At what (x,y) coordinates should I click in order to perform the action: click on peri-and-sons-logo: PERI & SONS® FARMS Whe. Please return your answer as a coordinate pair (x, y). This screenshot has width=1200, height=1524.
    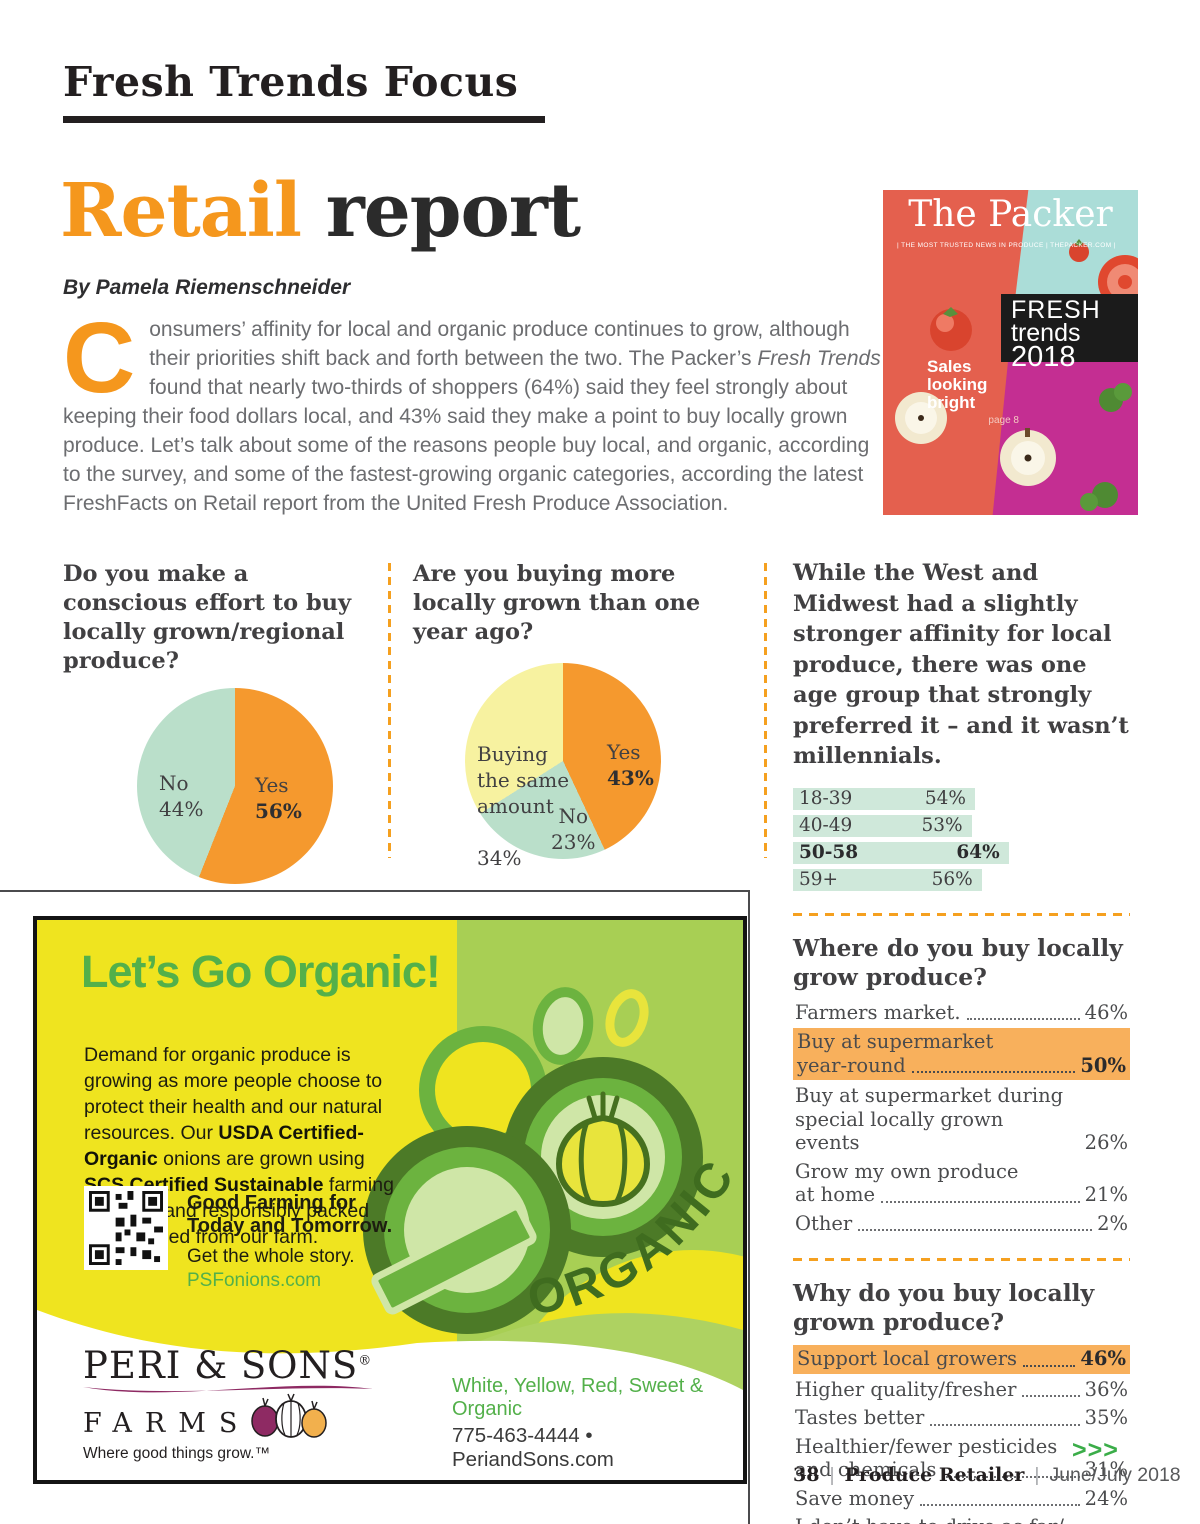
    Looking at the image, I should click on (233, 1403).